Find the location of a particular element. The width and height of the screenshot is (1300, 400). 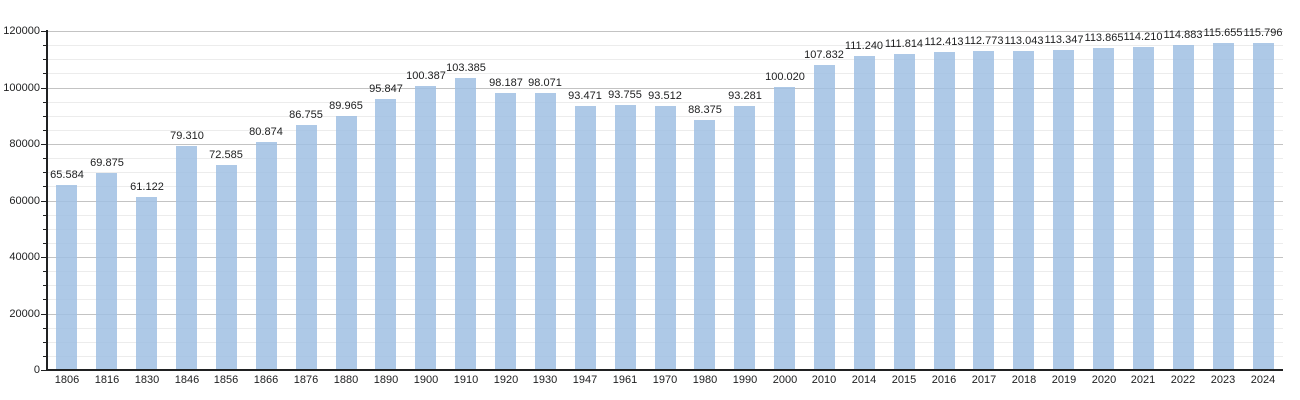

bar-1900 is located at coordinates (425, 228).